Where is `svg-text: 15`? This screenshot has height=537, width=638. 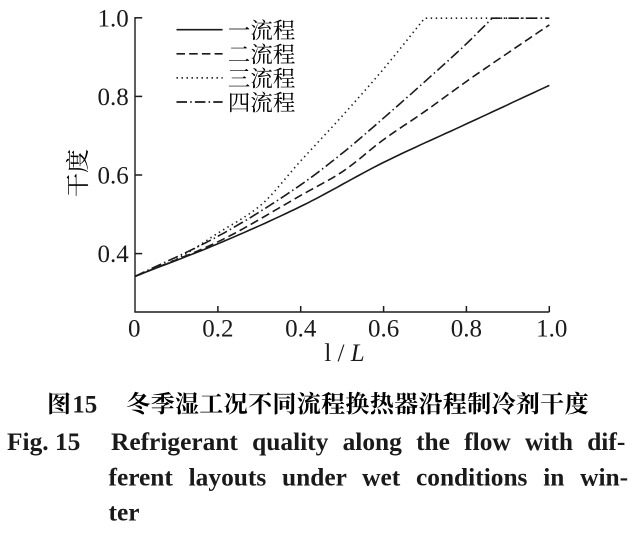
svg-text: 15 is located at coordinates (84, 404).